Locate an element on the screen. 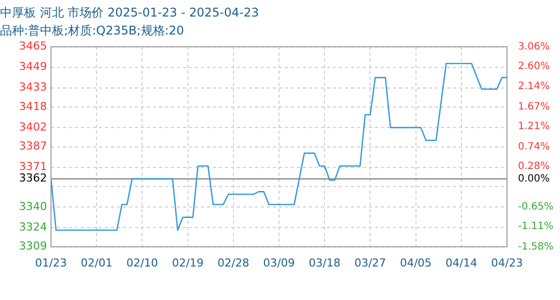  y-tick-label: 3340 is located at coordinates (33, 206).